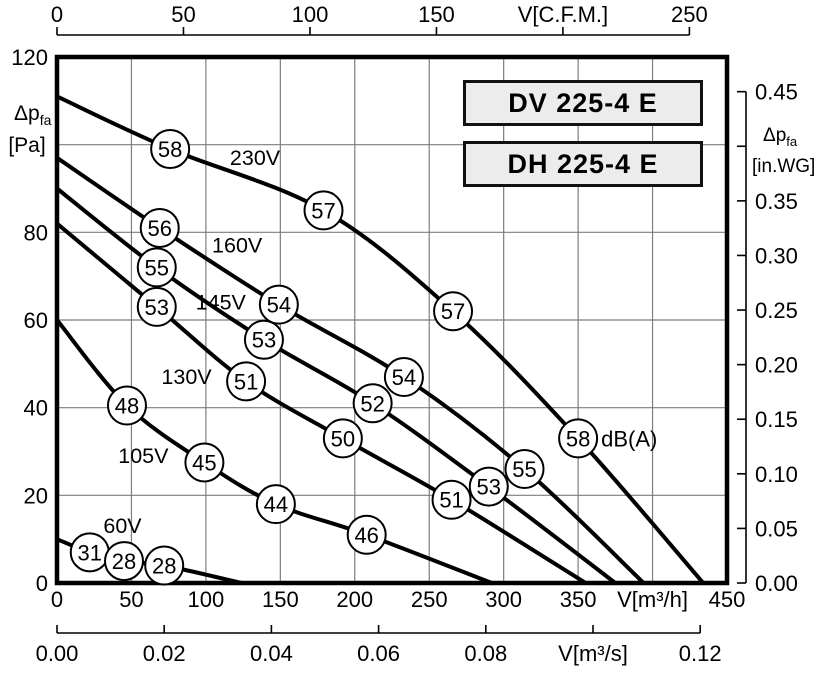 This screenshot has width=820, height=674. Describe the element at coordinates (780, 137) in the screenshot. I see `right-axis-quantity-label: Δpfa` at that location.